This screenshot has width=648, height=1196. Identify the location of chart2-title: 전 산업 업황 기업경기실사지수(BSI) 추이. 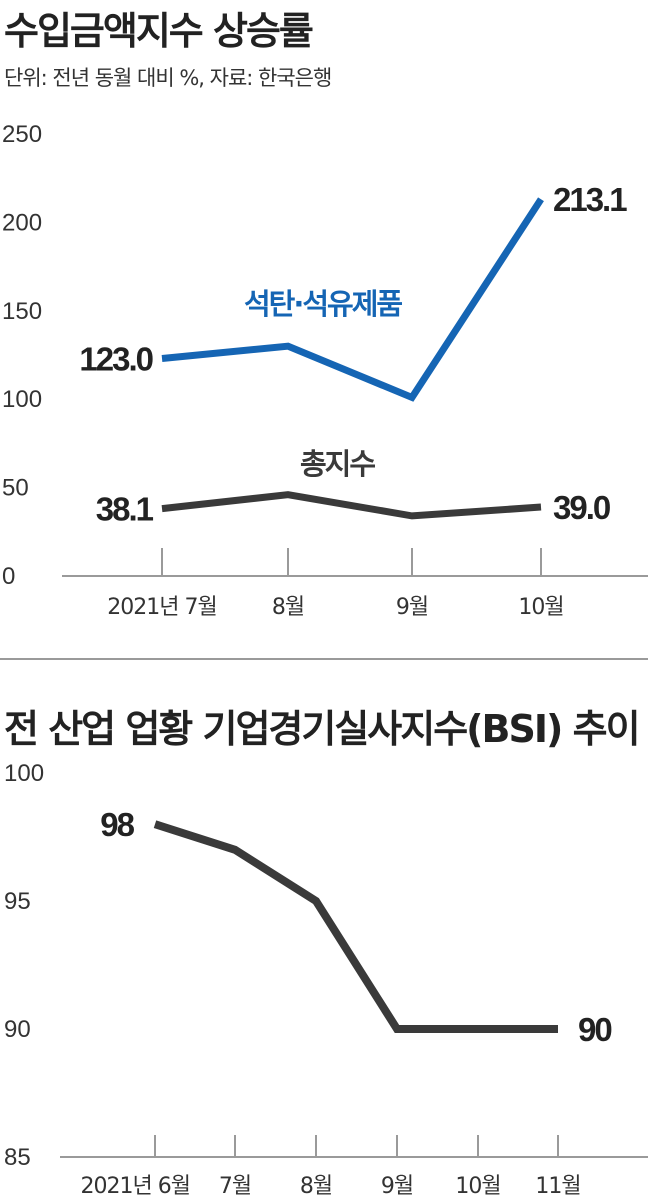
(322, 729).